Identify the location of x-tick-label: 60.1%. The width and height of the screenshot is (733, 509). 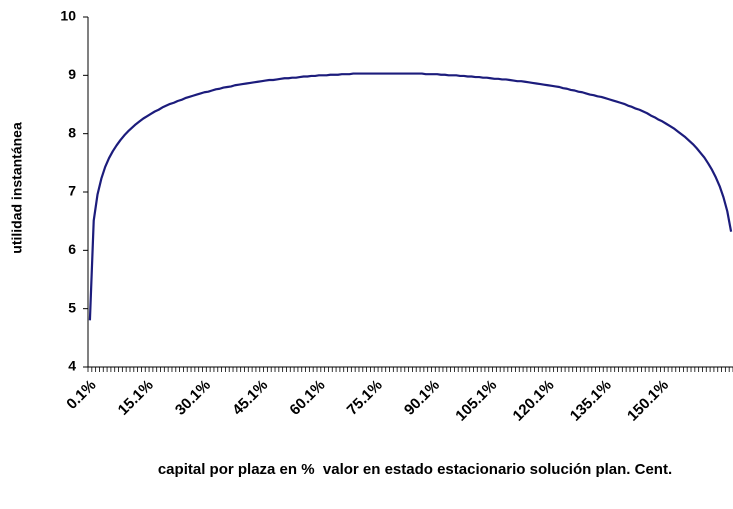
(307, 398).